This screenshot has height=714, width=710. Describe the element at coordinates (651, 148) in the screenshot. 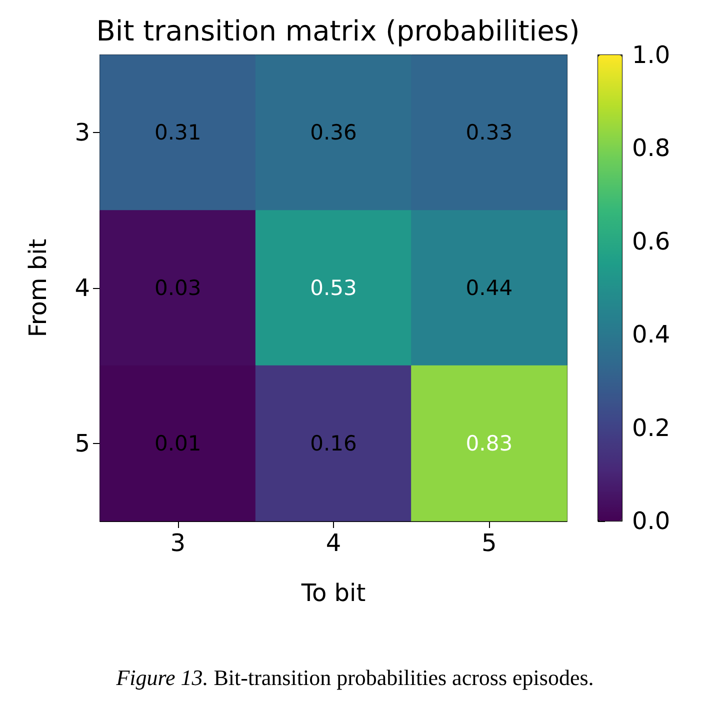

I see `color-bar-label: 0.8` at that location.